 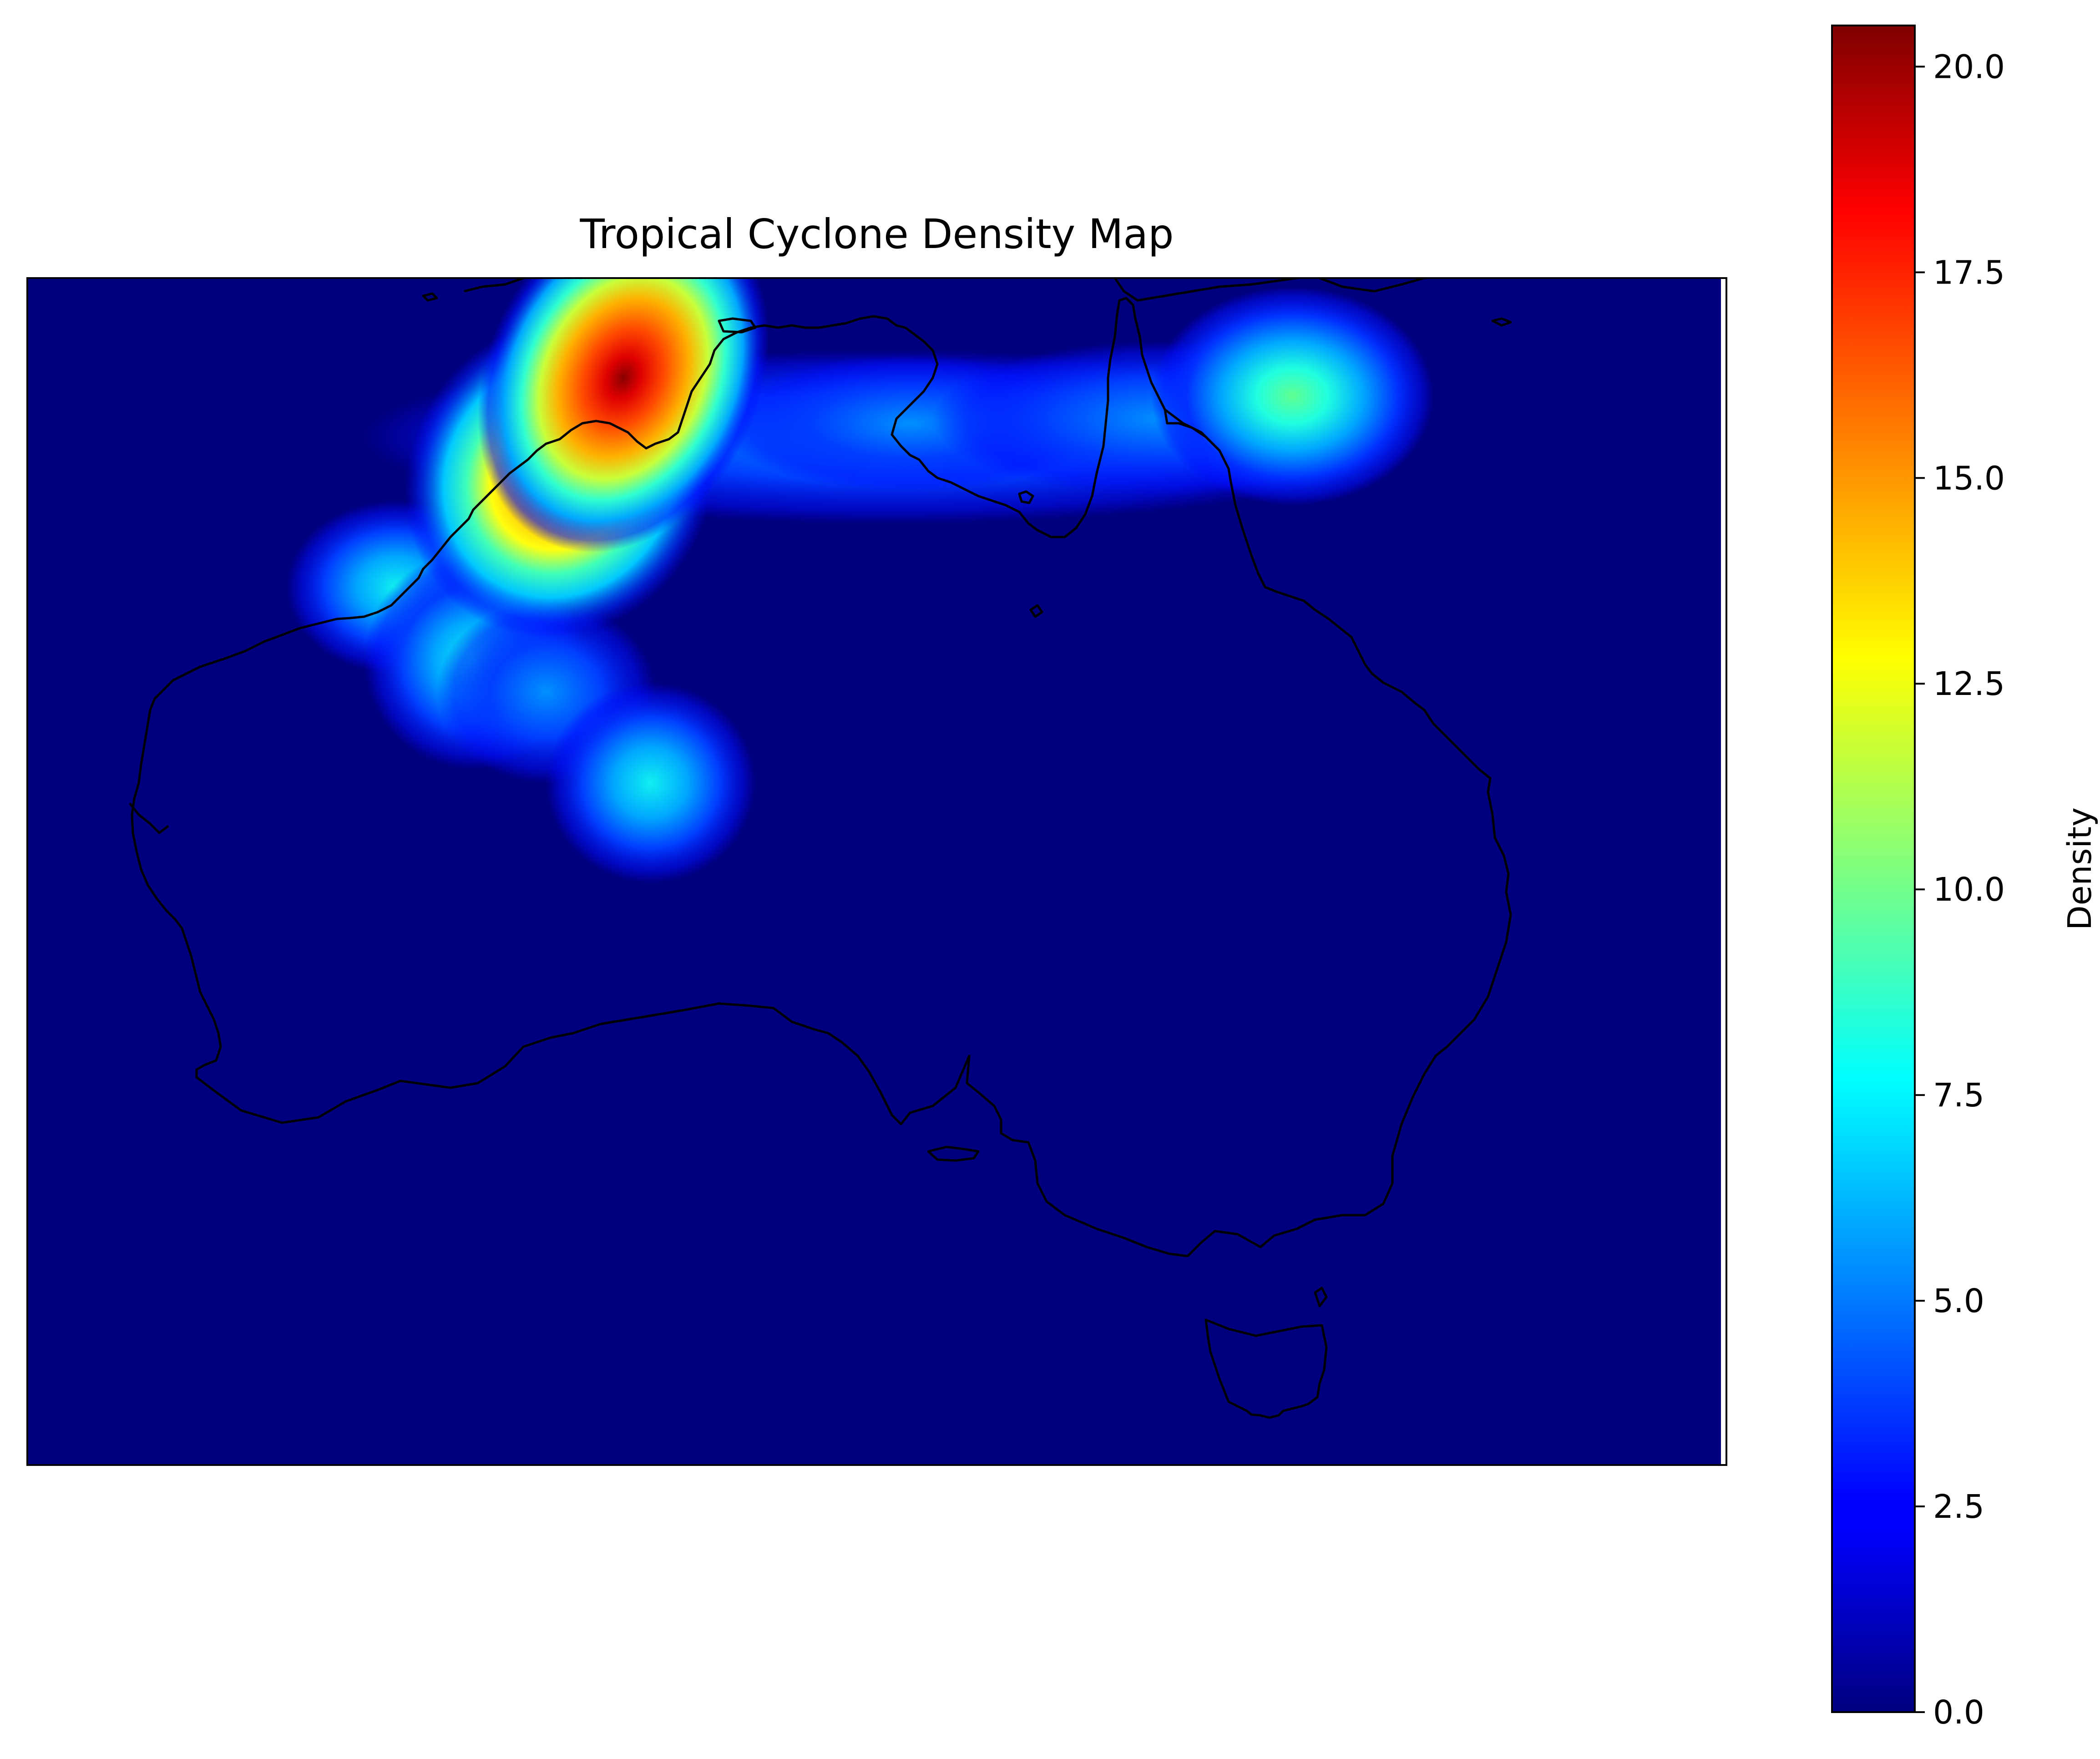 What do you see at coordinates (1026, 497) in the screenshot?
I see `coastline-groote-island` at bounding box center [1026, 497].